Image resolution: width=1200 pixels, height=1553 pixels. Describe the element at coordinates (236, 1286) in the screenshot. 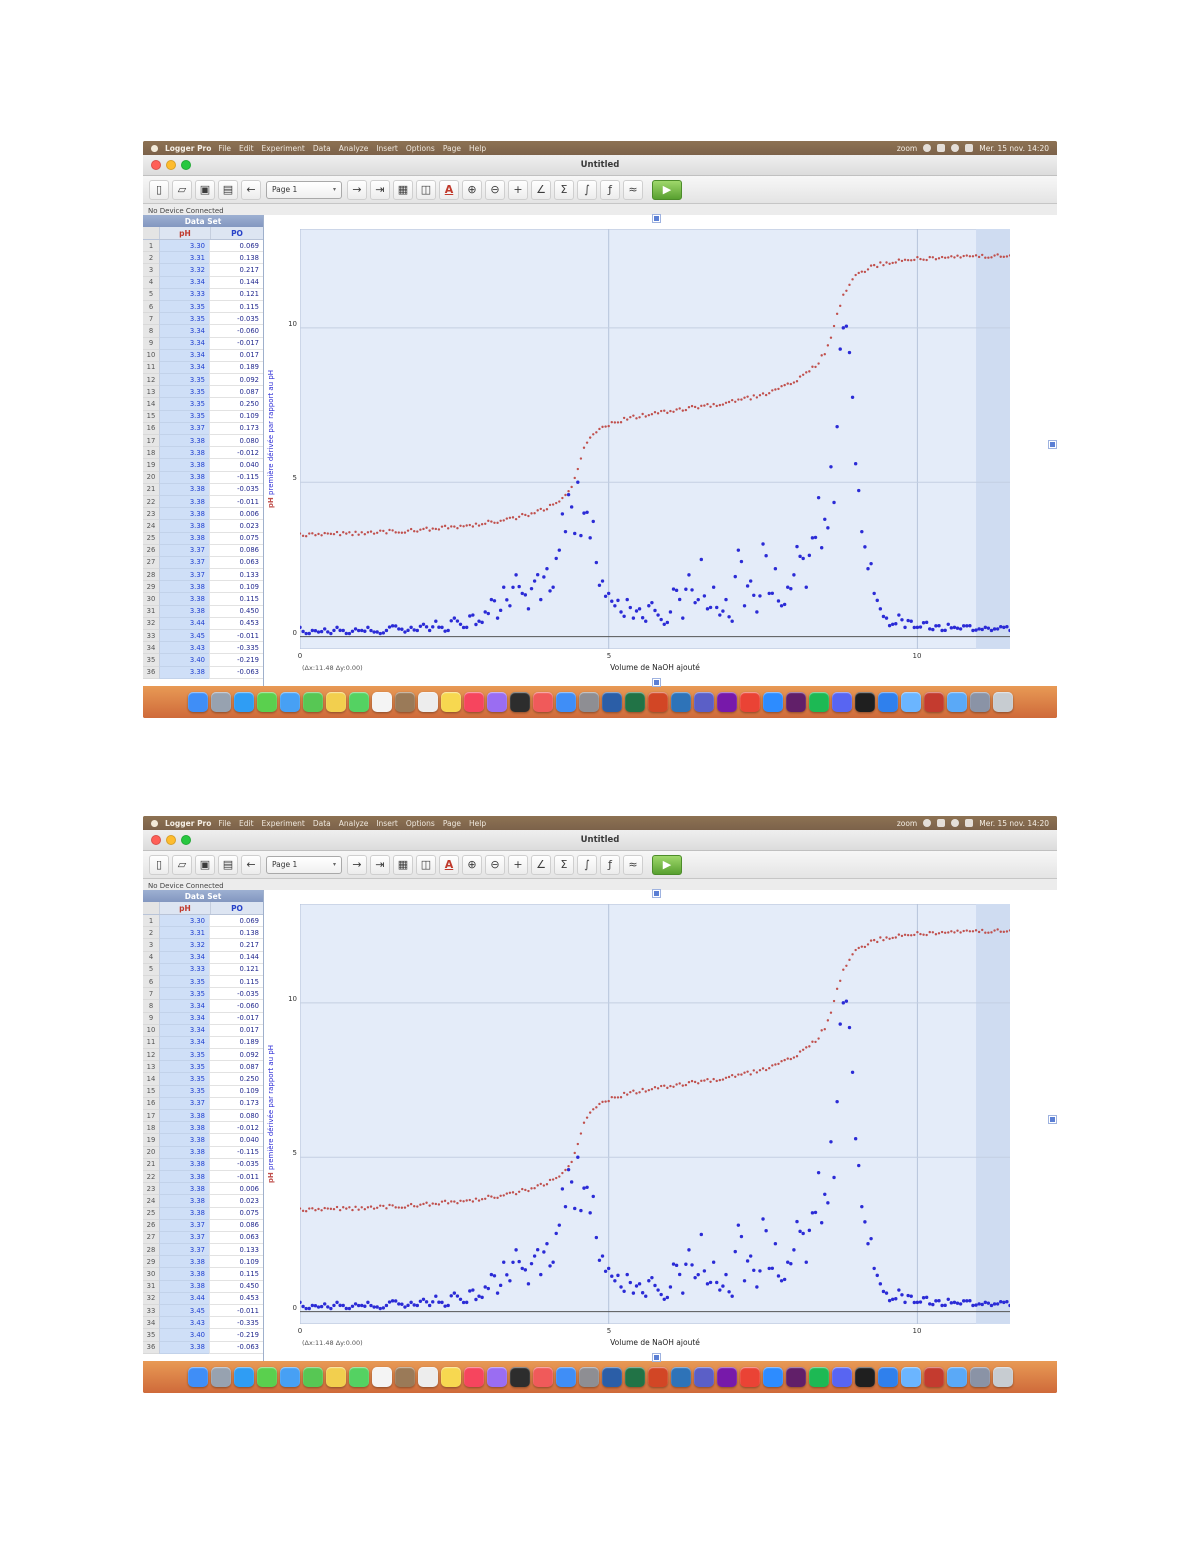

I see `cell-derivative: 0.450` at that location.